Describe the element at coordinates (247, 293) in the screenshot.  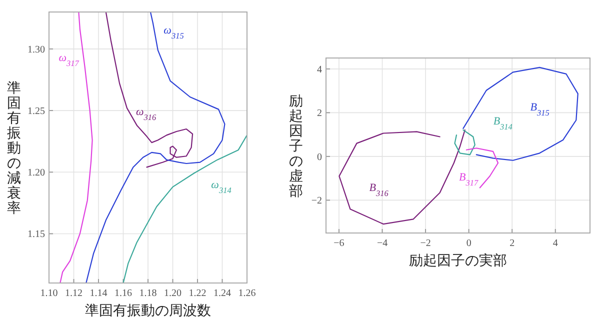
I see `x-tick-label: 1.26` at that location.